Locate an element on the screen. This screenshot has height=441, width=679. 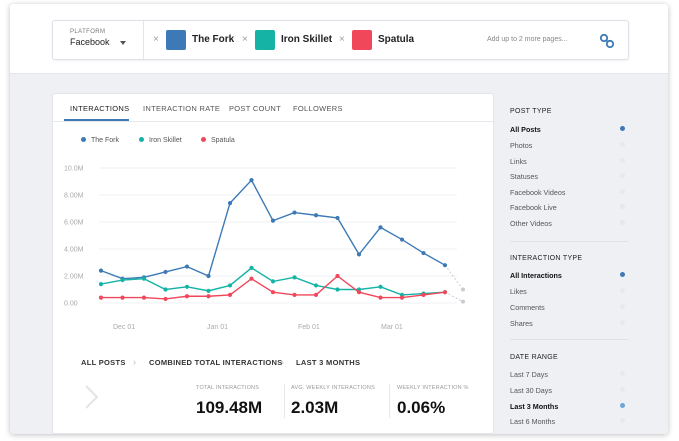
filter-last-7-days: Last 7 Days is located at coordinates (529, 374).